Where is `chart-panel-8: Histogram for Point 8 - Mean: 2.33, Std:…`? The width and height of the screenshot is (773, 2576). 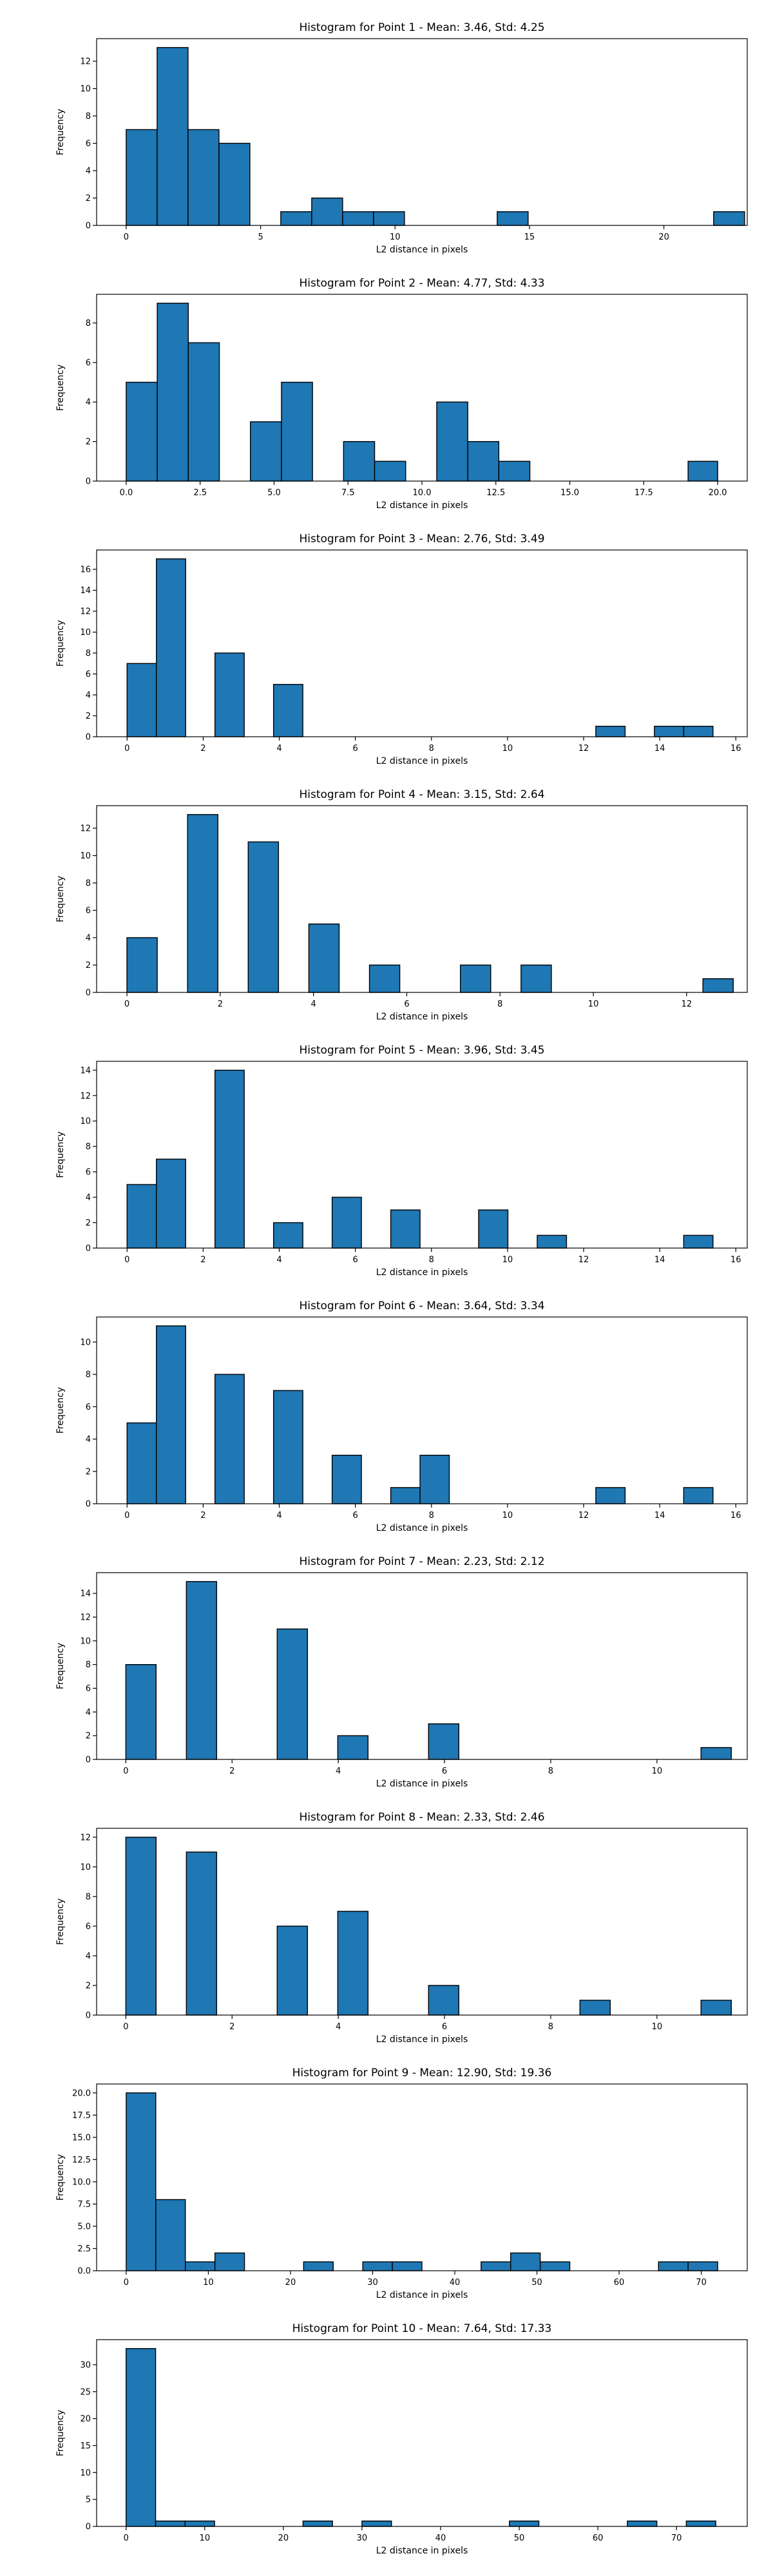 chart-panel-8: Histogram for Point 8 - Mean: 2.33, Std:… is located at coordinates (401, 1928).